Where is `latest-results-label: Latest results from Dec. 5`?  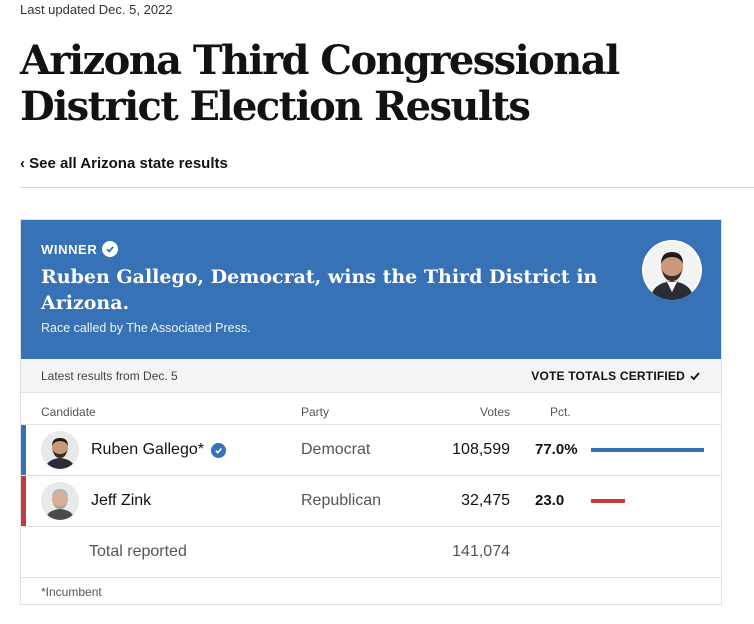
latest-results-label: Latest results from Dec. 5 is located at coordinates (109, 376).